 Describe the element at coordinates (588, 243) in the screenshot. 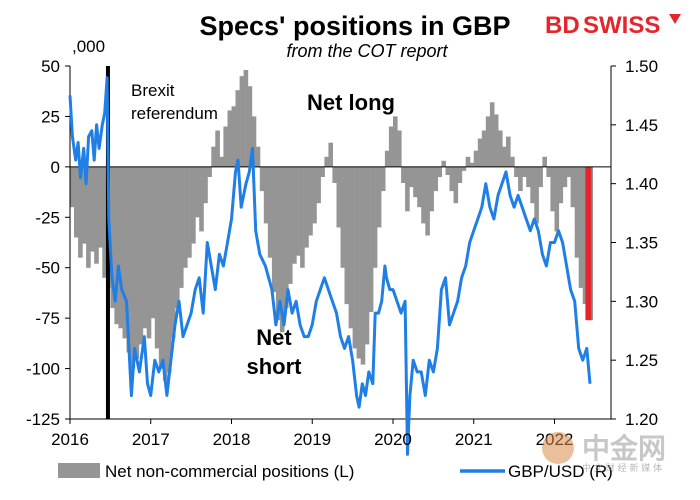

I see `latest-position-highlight-bar` at that location.